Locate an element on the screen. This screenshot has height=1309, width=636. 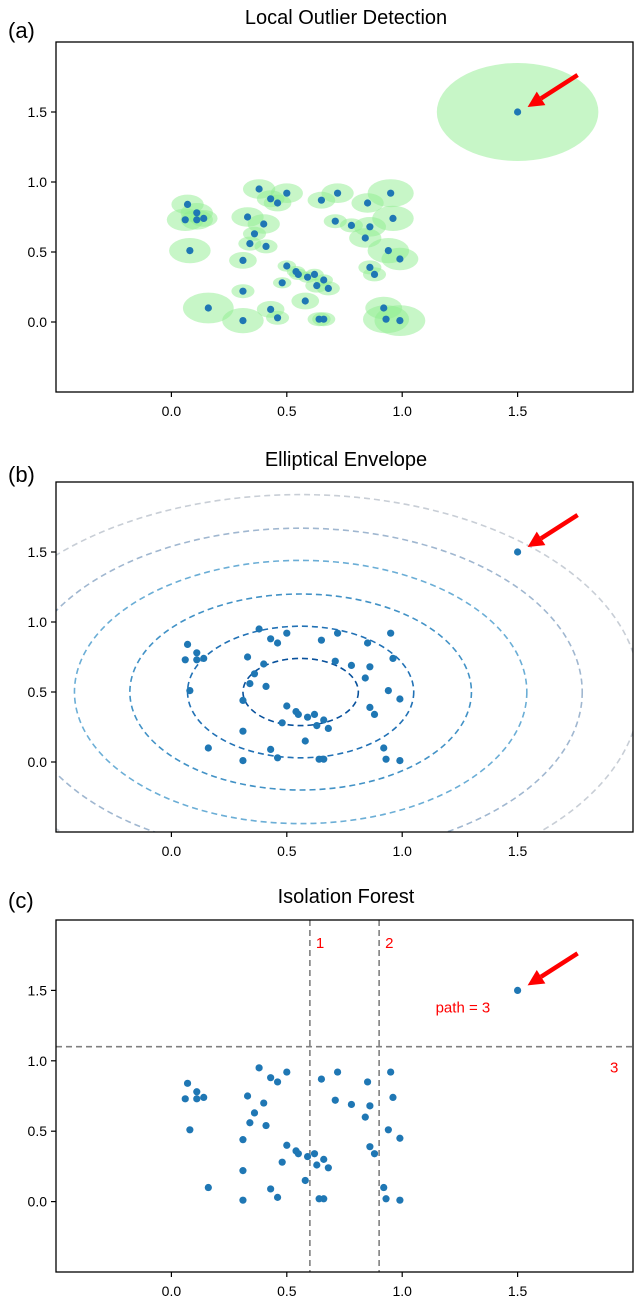
split-label: 2 is located at coordinates (389, 943).